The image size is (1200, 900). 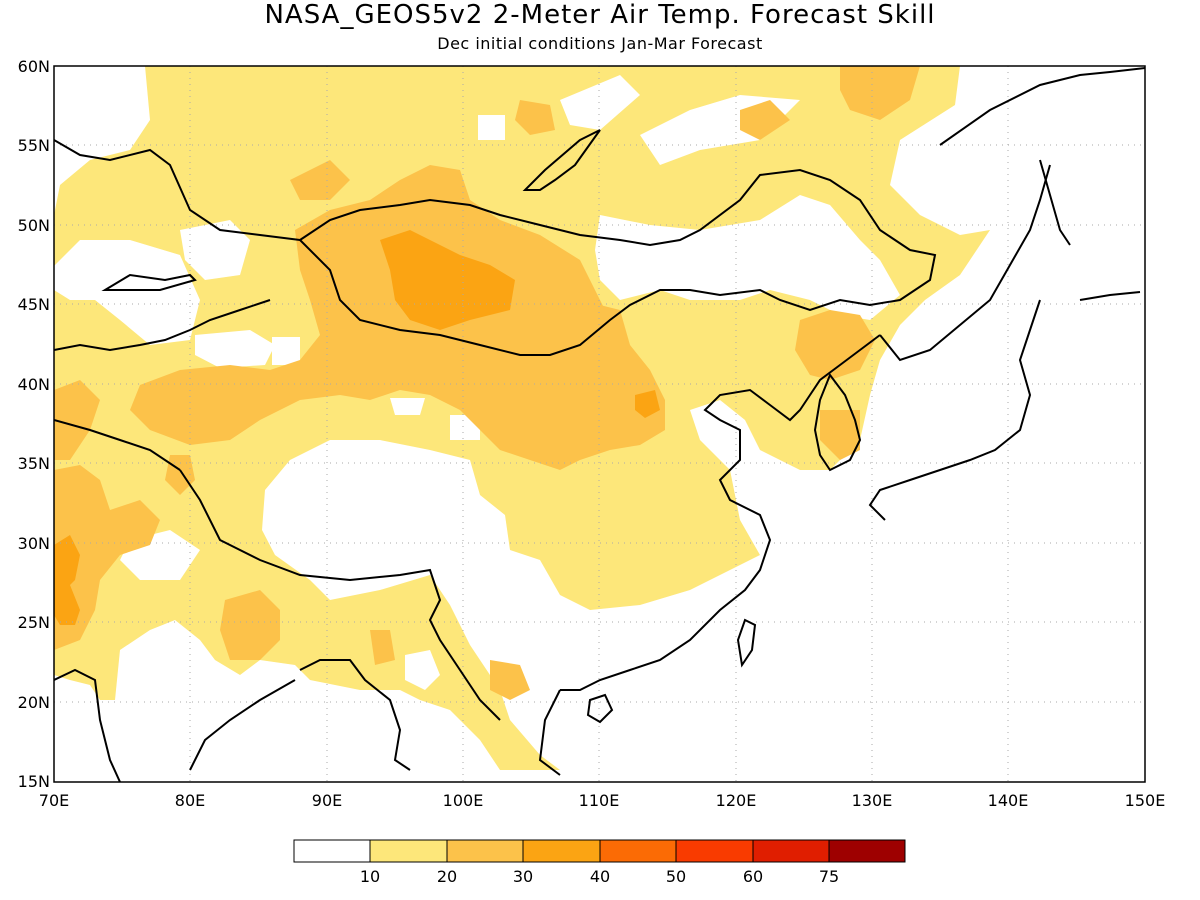 I want to click on chart-subtitle: Dec initial conditions Jan-Mar Forecast, so click(x=600, y=43).